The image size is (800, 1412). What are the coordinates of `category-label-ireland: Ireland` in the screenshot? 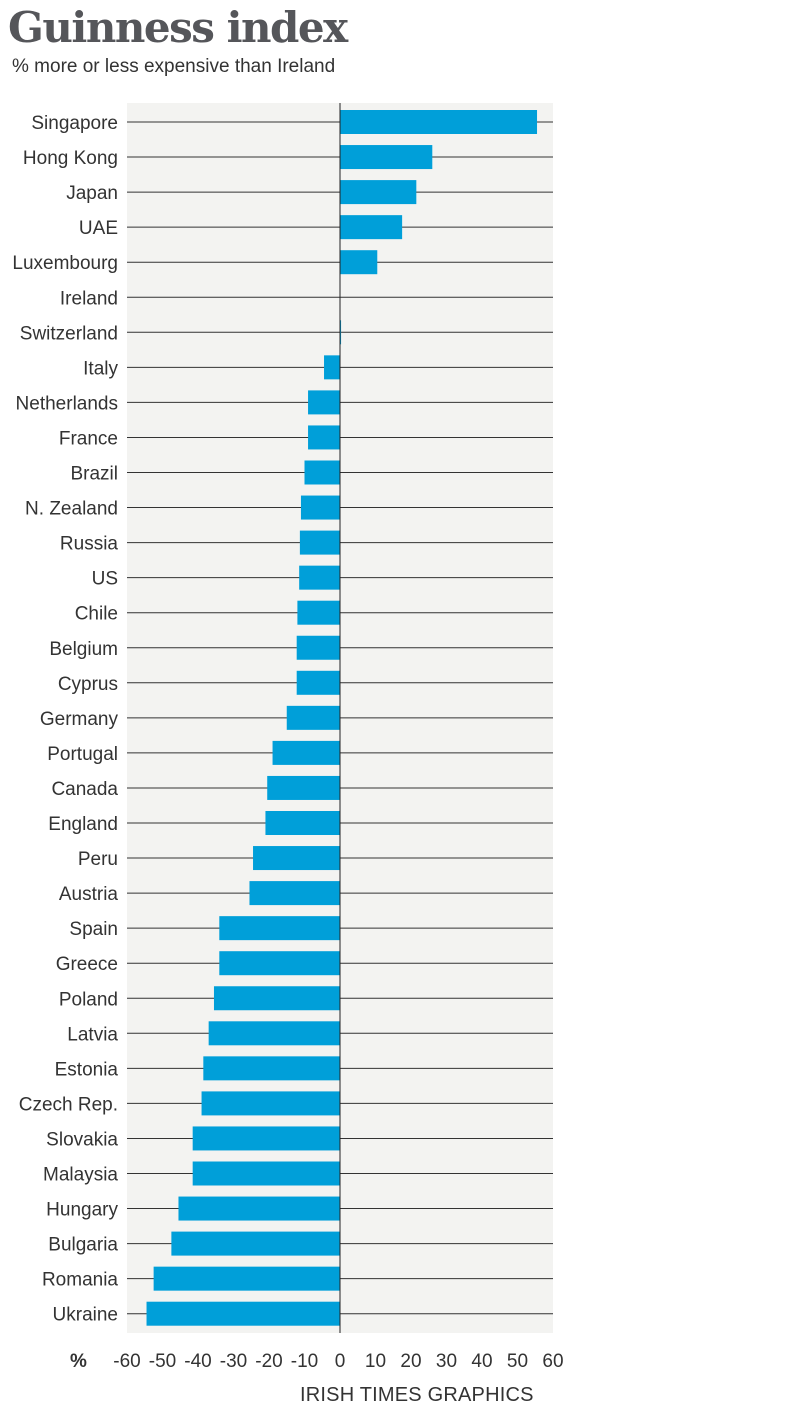 It's located at (89, 298).